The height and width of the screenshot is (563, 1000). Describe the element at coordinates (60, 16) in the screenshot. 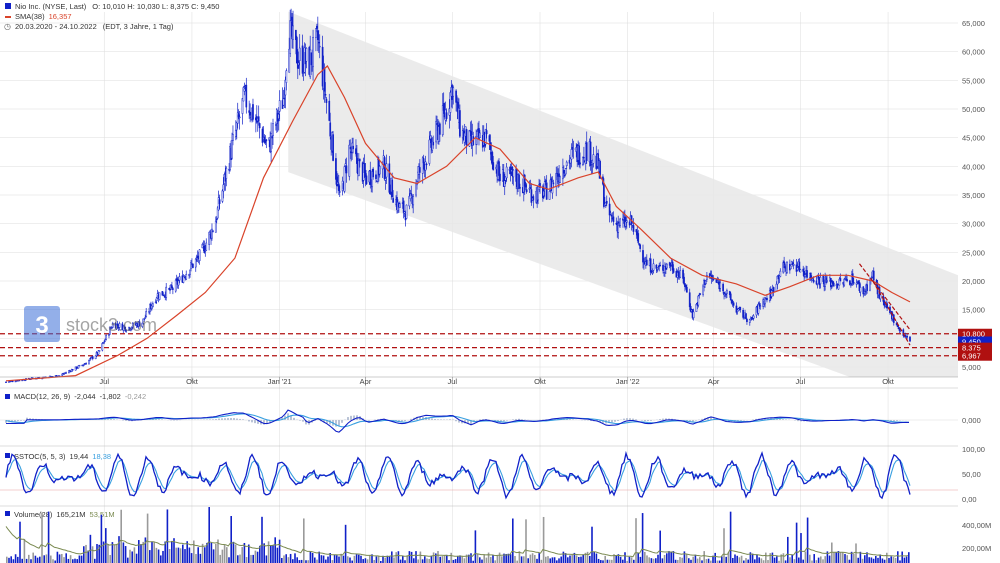

I see `legend-sma-value: 16,357` at that location.